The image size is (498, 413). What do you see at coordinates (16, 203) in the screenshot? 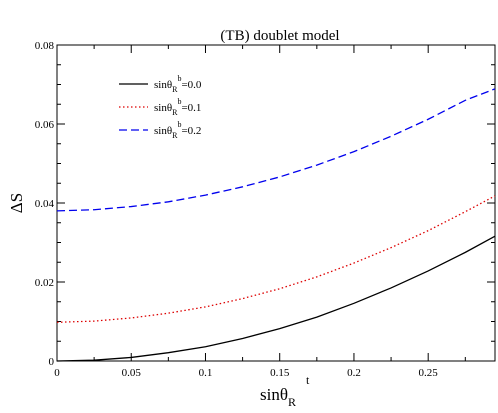
I see `y-axis-label: ΔS` at bounding box center [16, 203].